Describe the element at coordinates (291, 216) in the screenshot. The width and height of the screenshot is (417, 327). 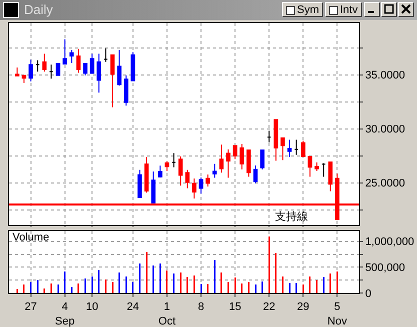
I see `ref-line-label: 支持線` at that location.